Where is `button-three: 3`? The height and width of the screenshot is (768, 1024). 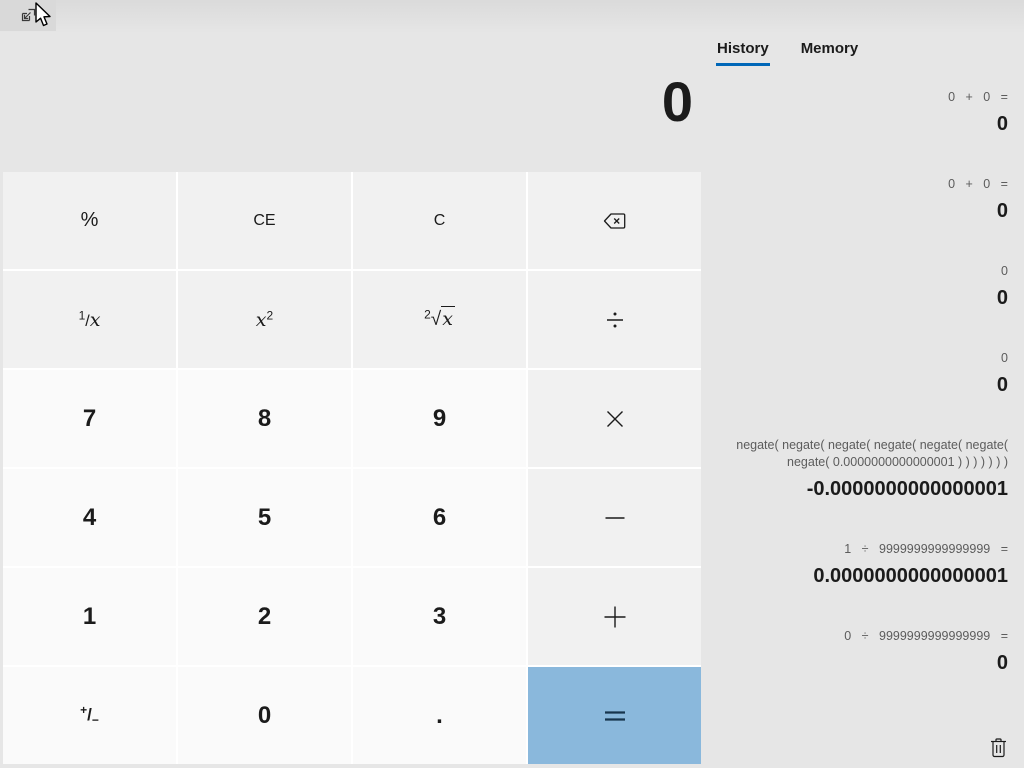 button-three: 3 is located at coordinates (439, 616).